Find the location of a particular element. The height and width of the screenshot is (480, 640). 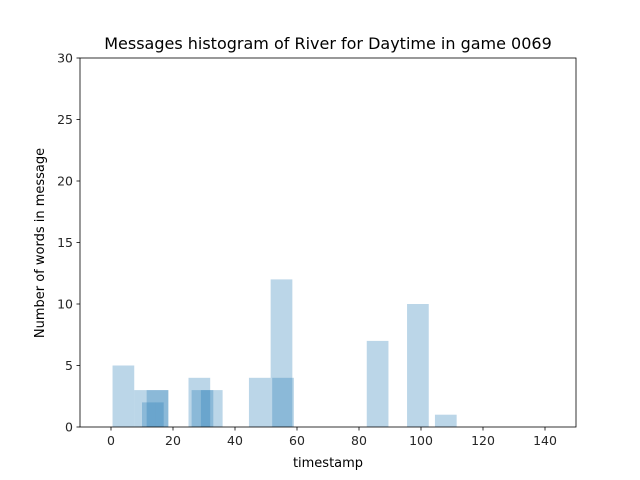

x-tick-label-120: 120 is located at coordinates (483, 440).